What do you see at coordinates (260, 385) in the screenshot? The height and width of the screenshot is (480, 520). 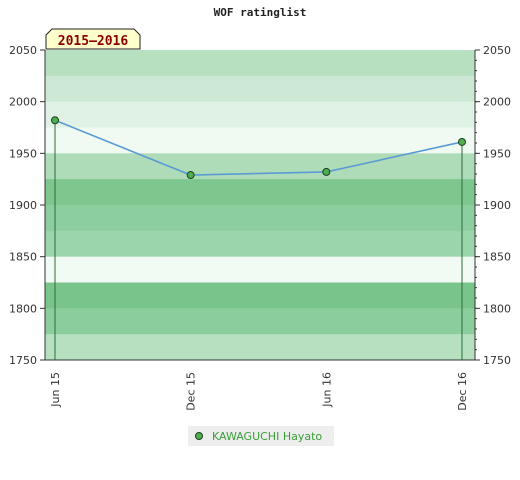 I see `x-axis: Jun 15 Dec 15 Jun 16 Dec 16` at bounding box center [260, 385].